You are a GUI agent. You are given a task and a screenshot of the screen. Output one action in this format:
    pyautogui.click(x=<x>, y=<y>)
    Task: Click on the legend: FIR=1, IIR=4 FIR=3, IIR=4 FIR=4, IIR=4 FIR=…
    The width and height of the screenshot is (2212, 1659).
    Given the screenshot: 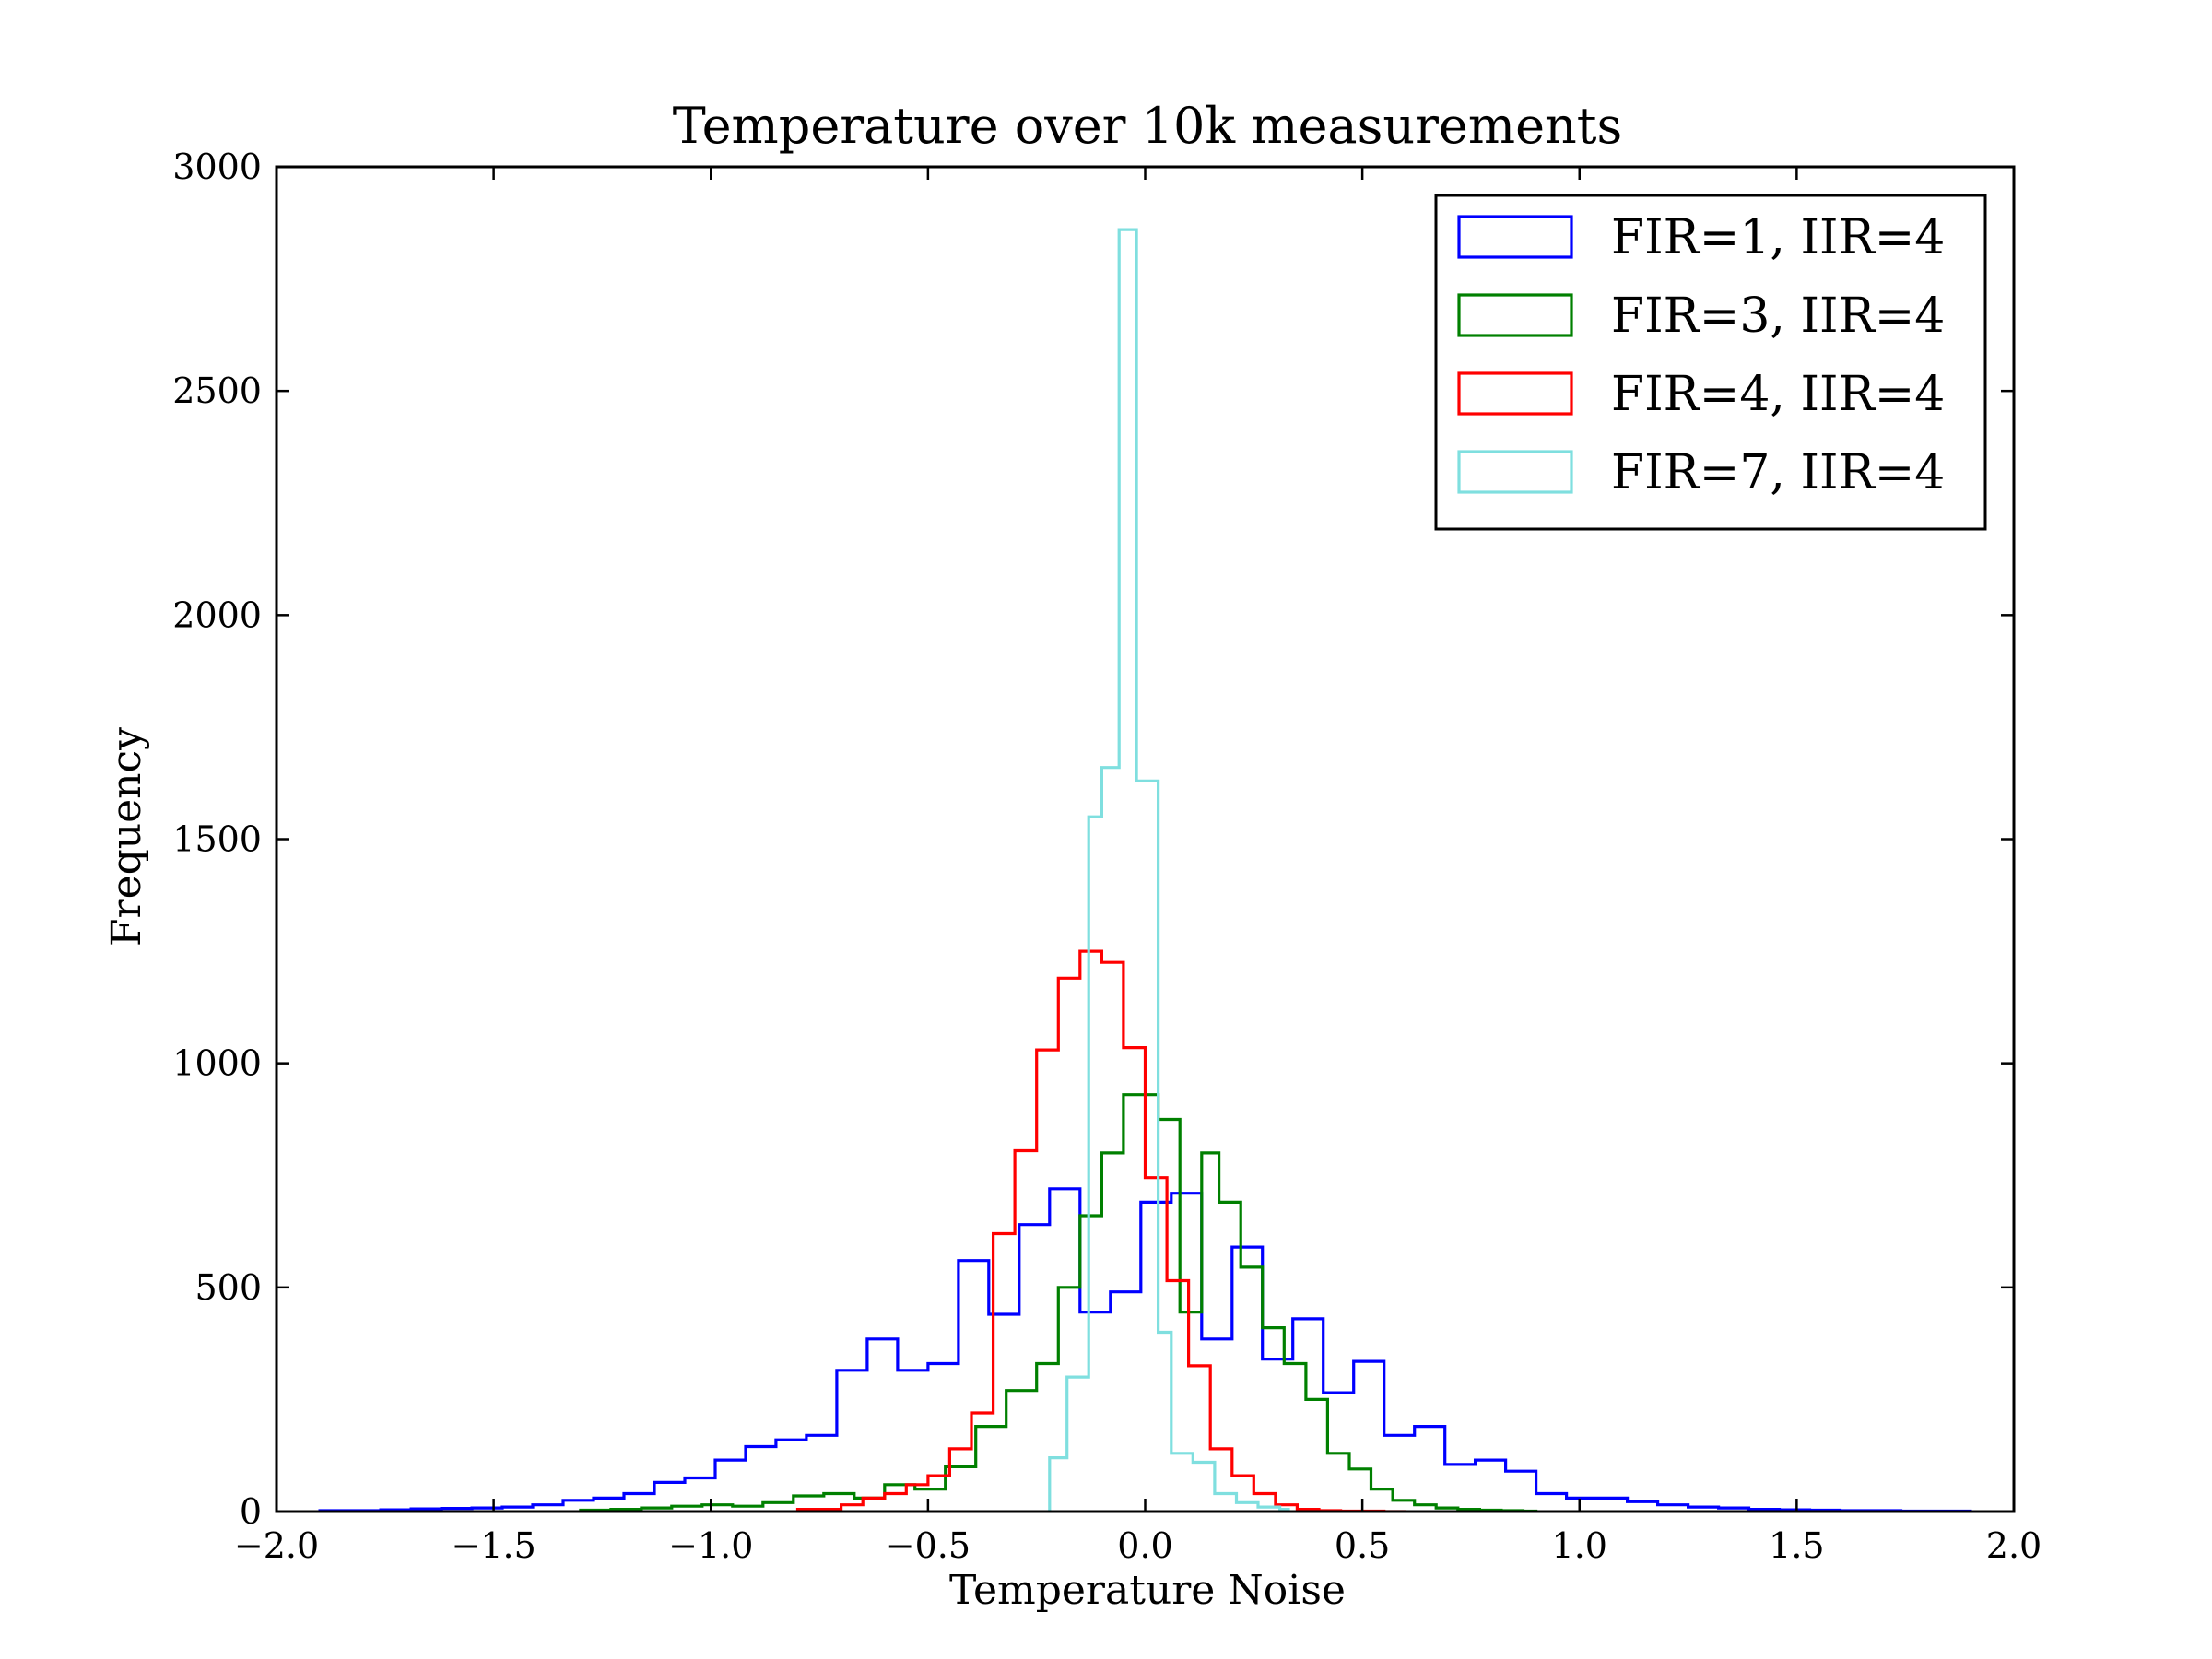 What is the action you would take?
    pyautogui.click(x=1710, y=362)
    